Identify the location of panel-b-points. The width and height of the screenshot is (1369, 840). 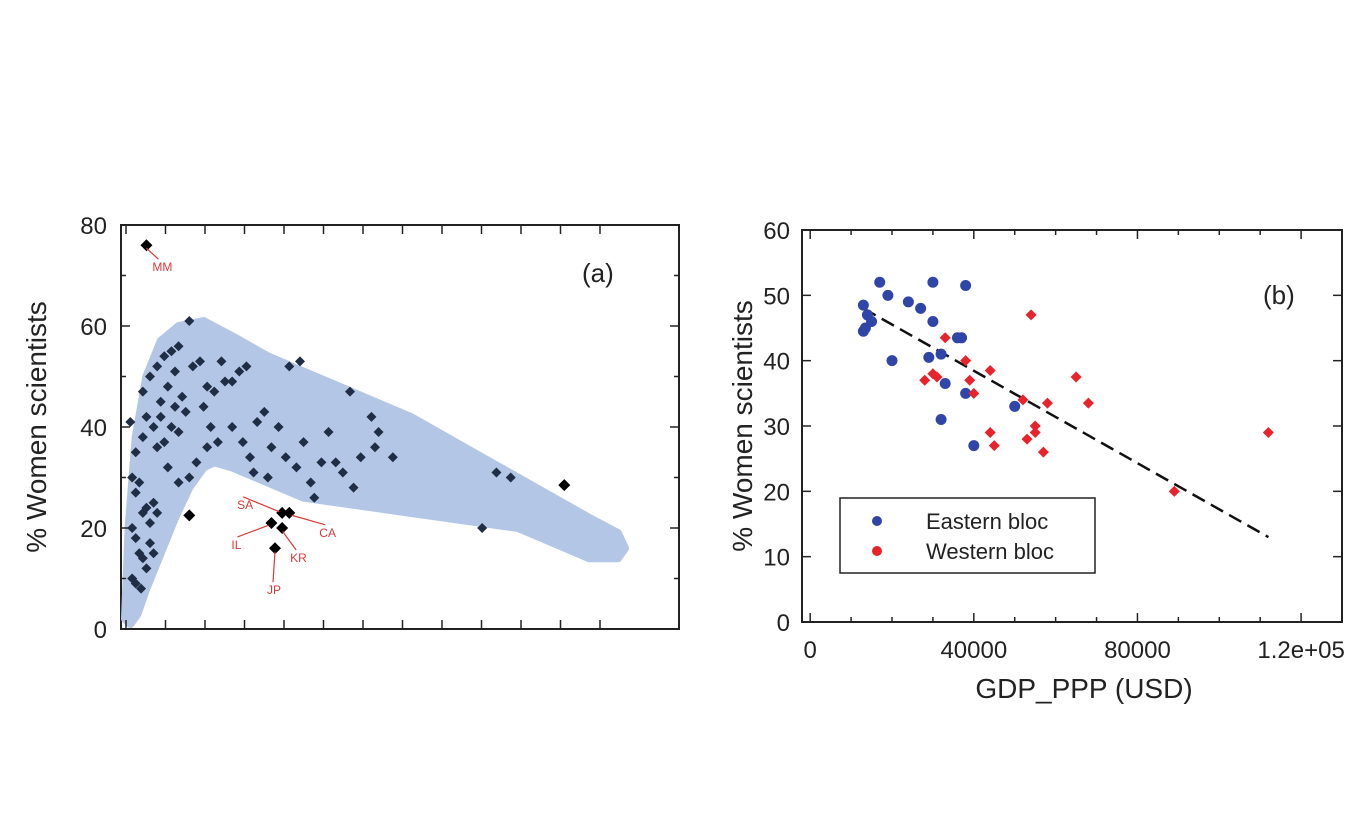
(1065, 386).